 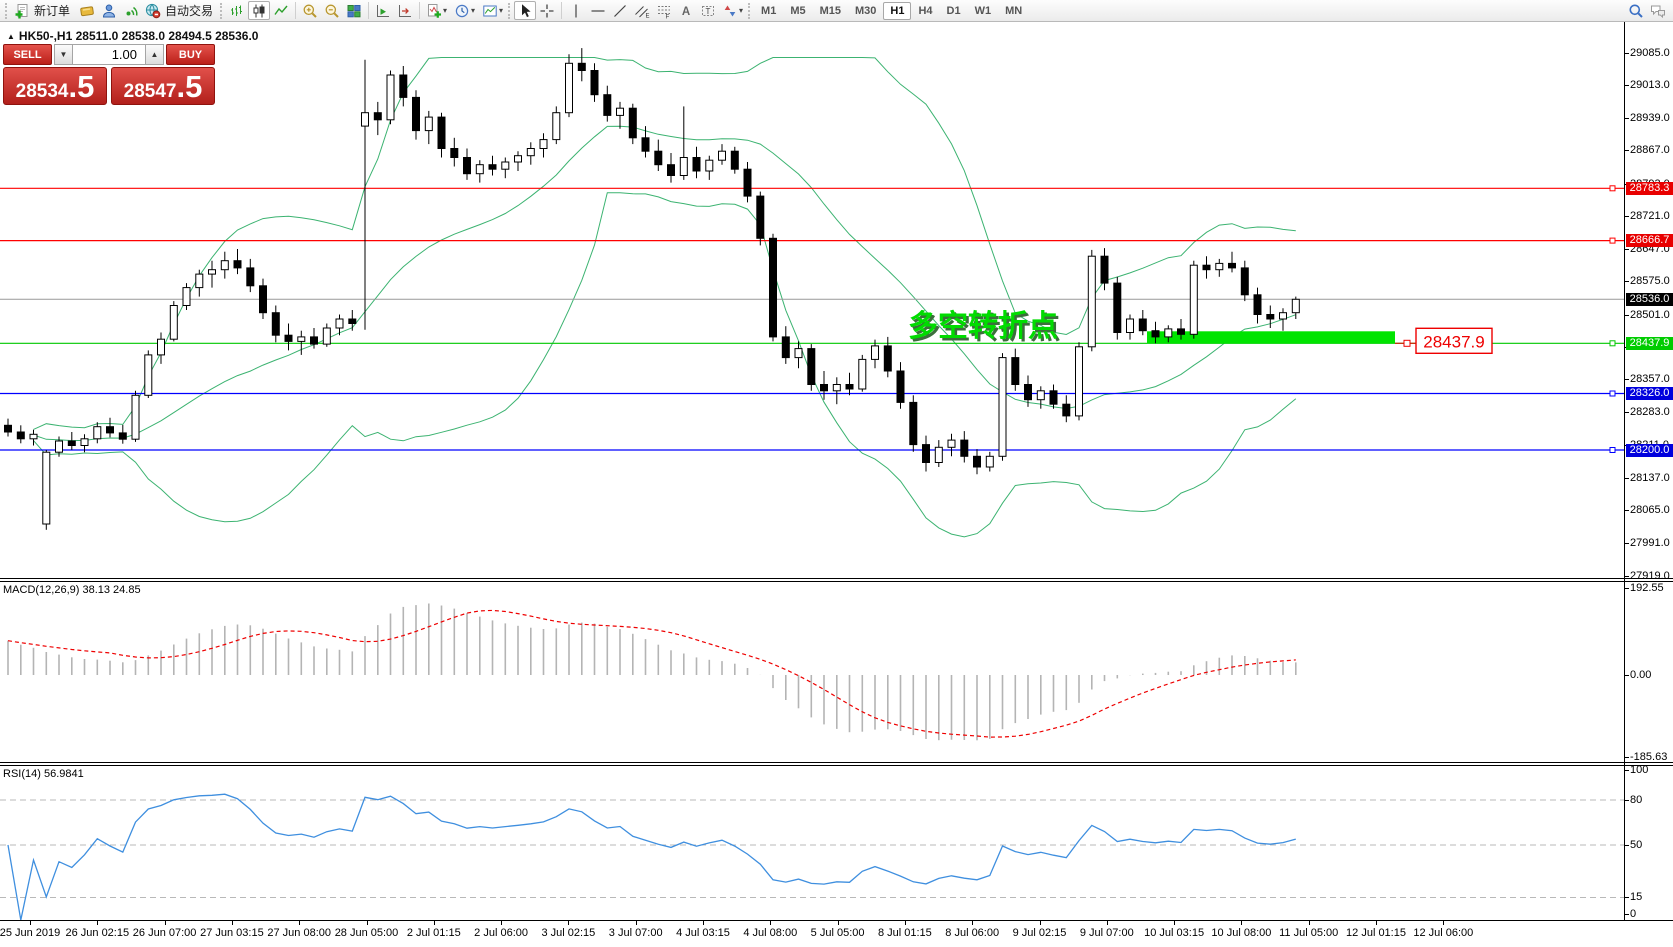 I want to click on volume-input, so click(x=109, y=54).